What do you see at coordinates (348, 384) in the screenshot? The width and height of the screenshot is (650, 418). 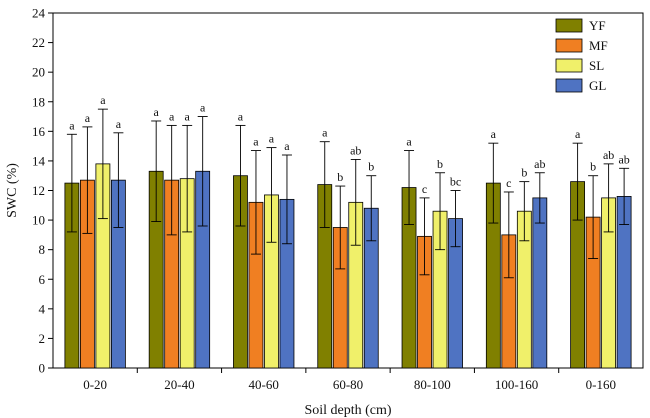 I see `x-tick-label: 60-80` at bounding box center [348, 384].